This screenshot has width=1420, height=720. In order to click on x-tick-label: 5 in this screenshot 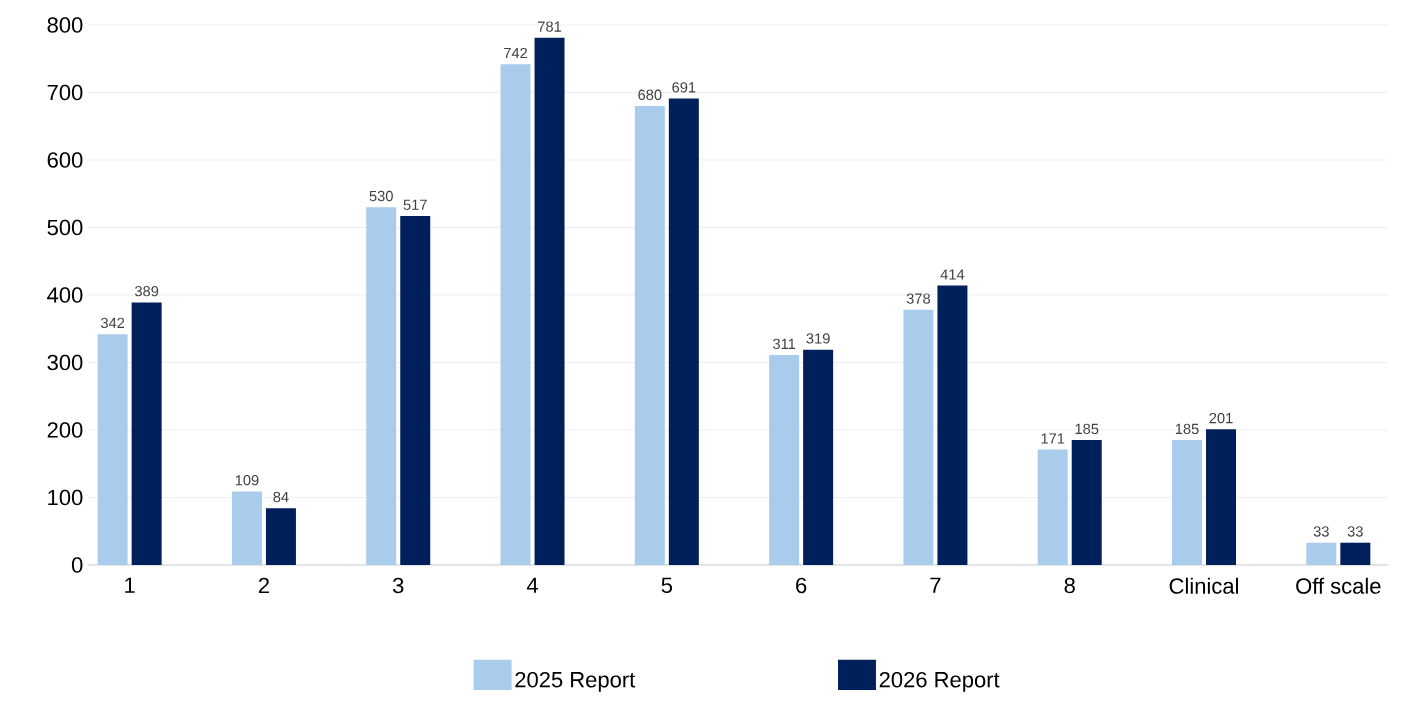, I will do `click(667, 585)`.